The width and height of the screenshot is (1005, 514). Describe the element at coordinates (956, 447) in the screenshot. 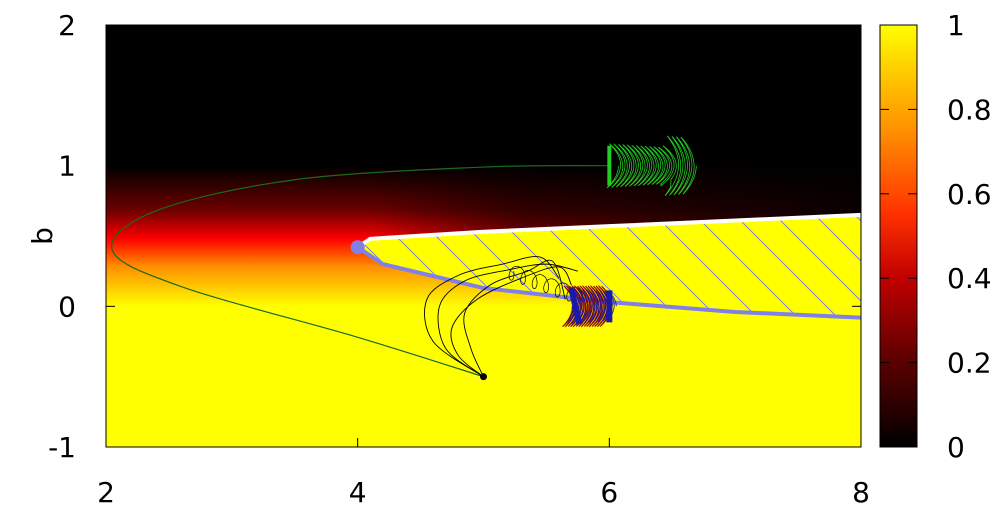

I see `colorbar-tick-label: 0` at that location.